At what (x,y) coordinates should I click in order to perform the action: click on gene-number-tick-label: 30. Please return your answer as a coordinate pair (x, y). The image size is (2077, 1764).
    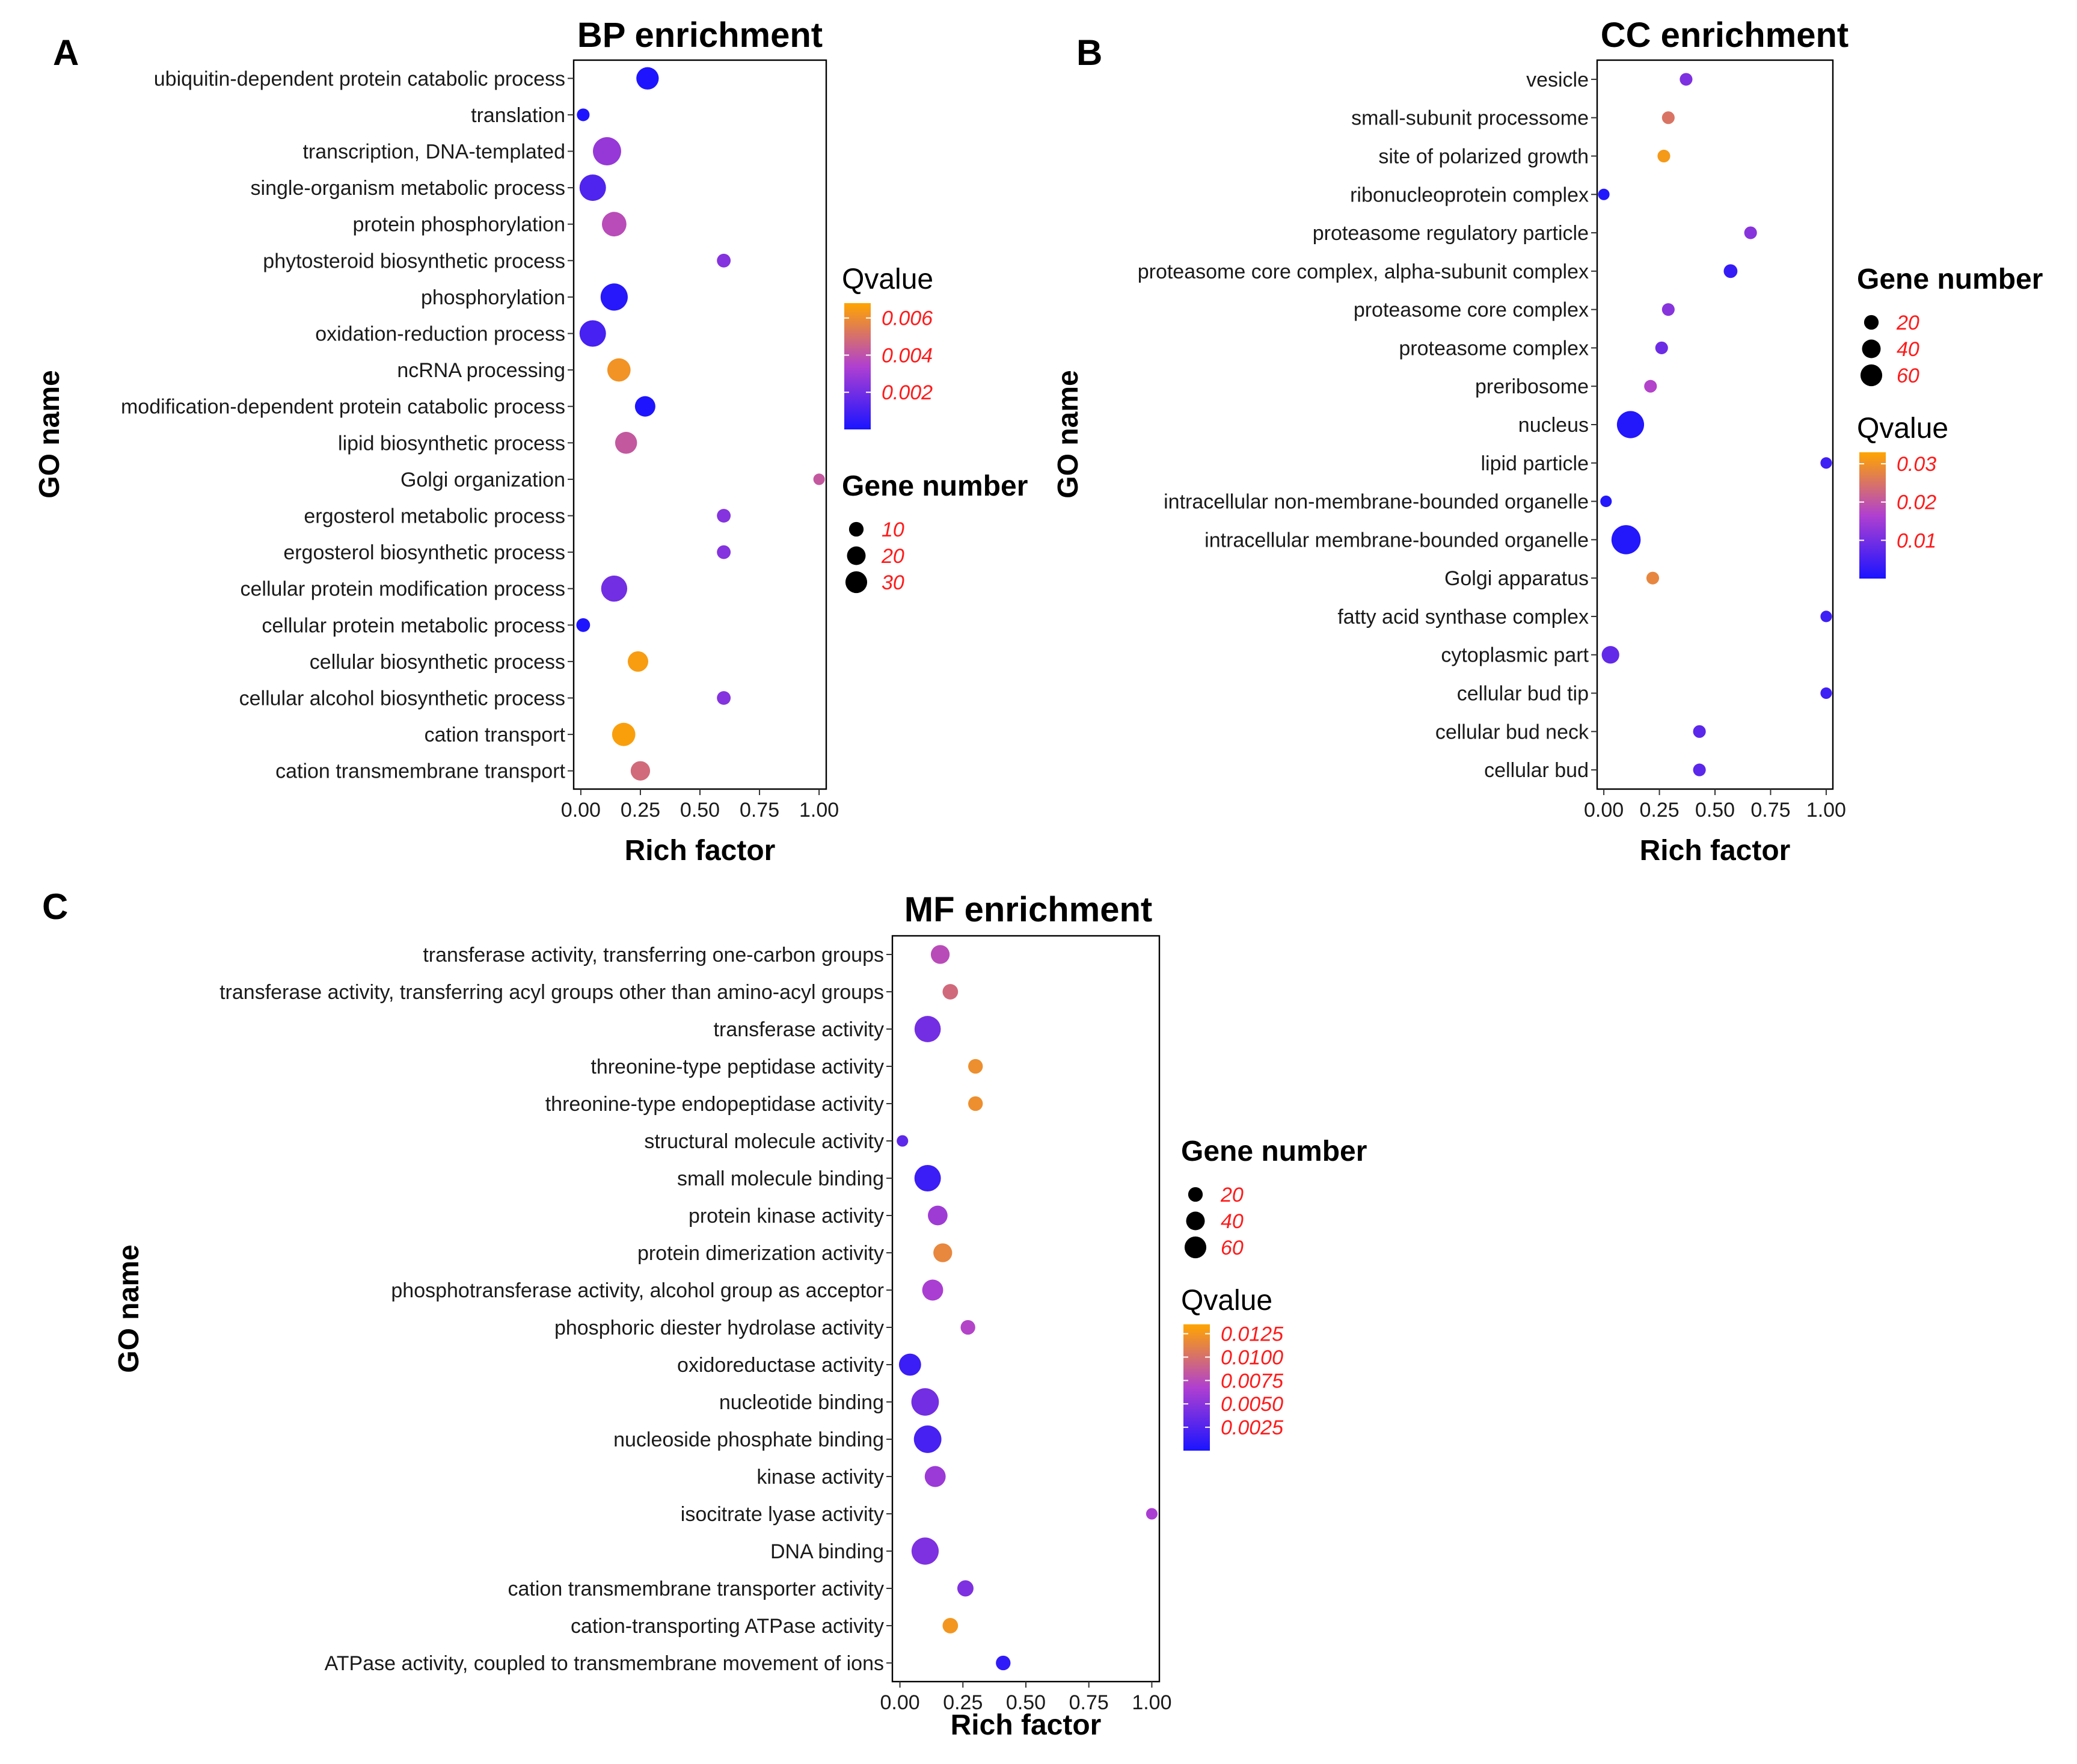
    Looking at the image, I should click on (893, 583).